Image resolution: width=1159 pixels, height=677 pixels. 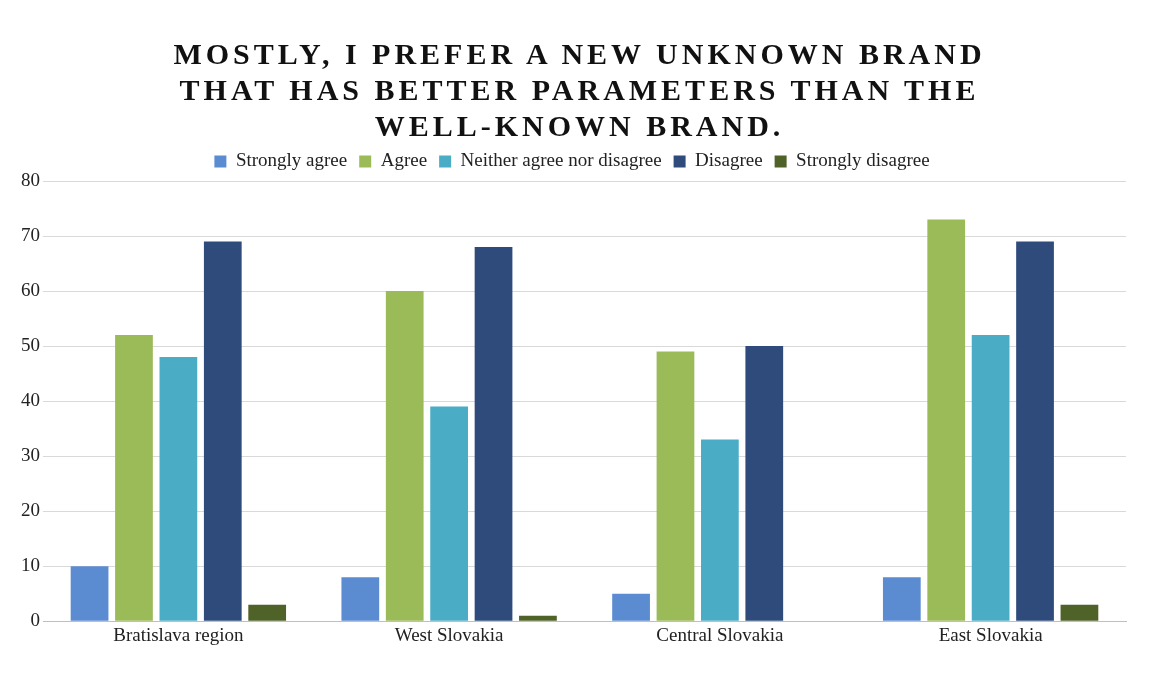 I want to click on x-tick-label: West Slovakia, so click(x=449, y=634).